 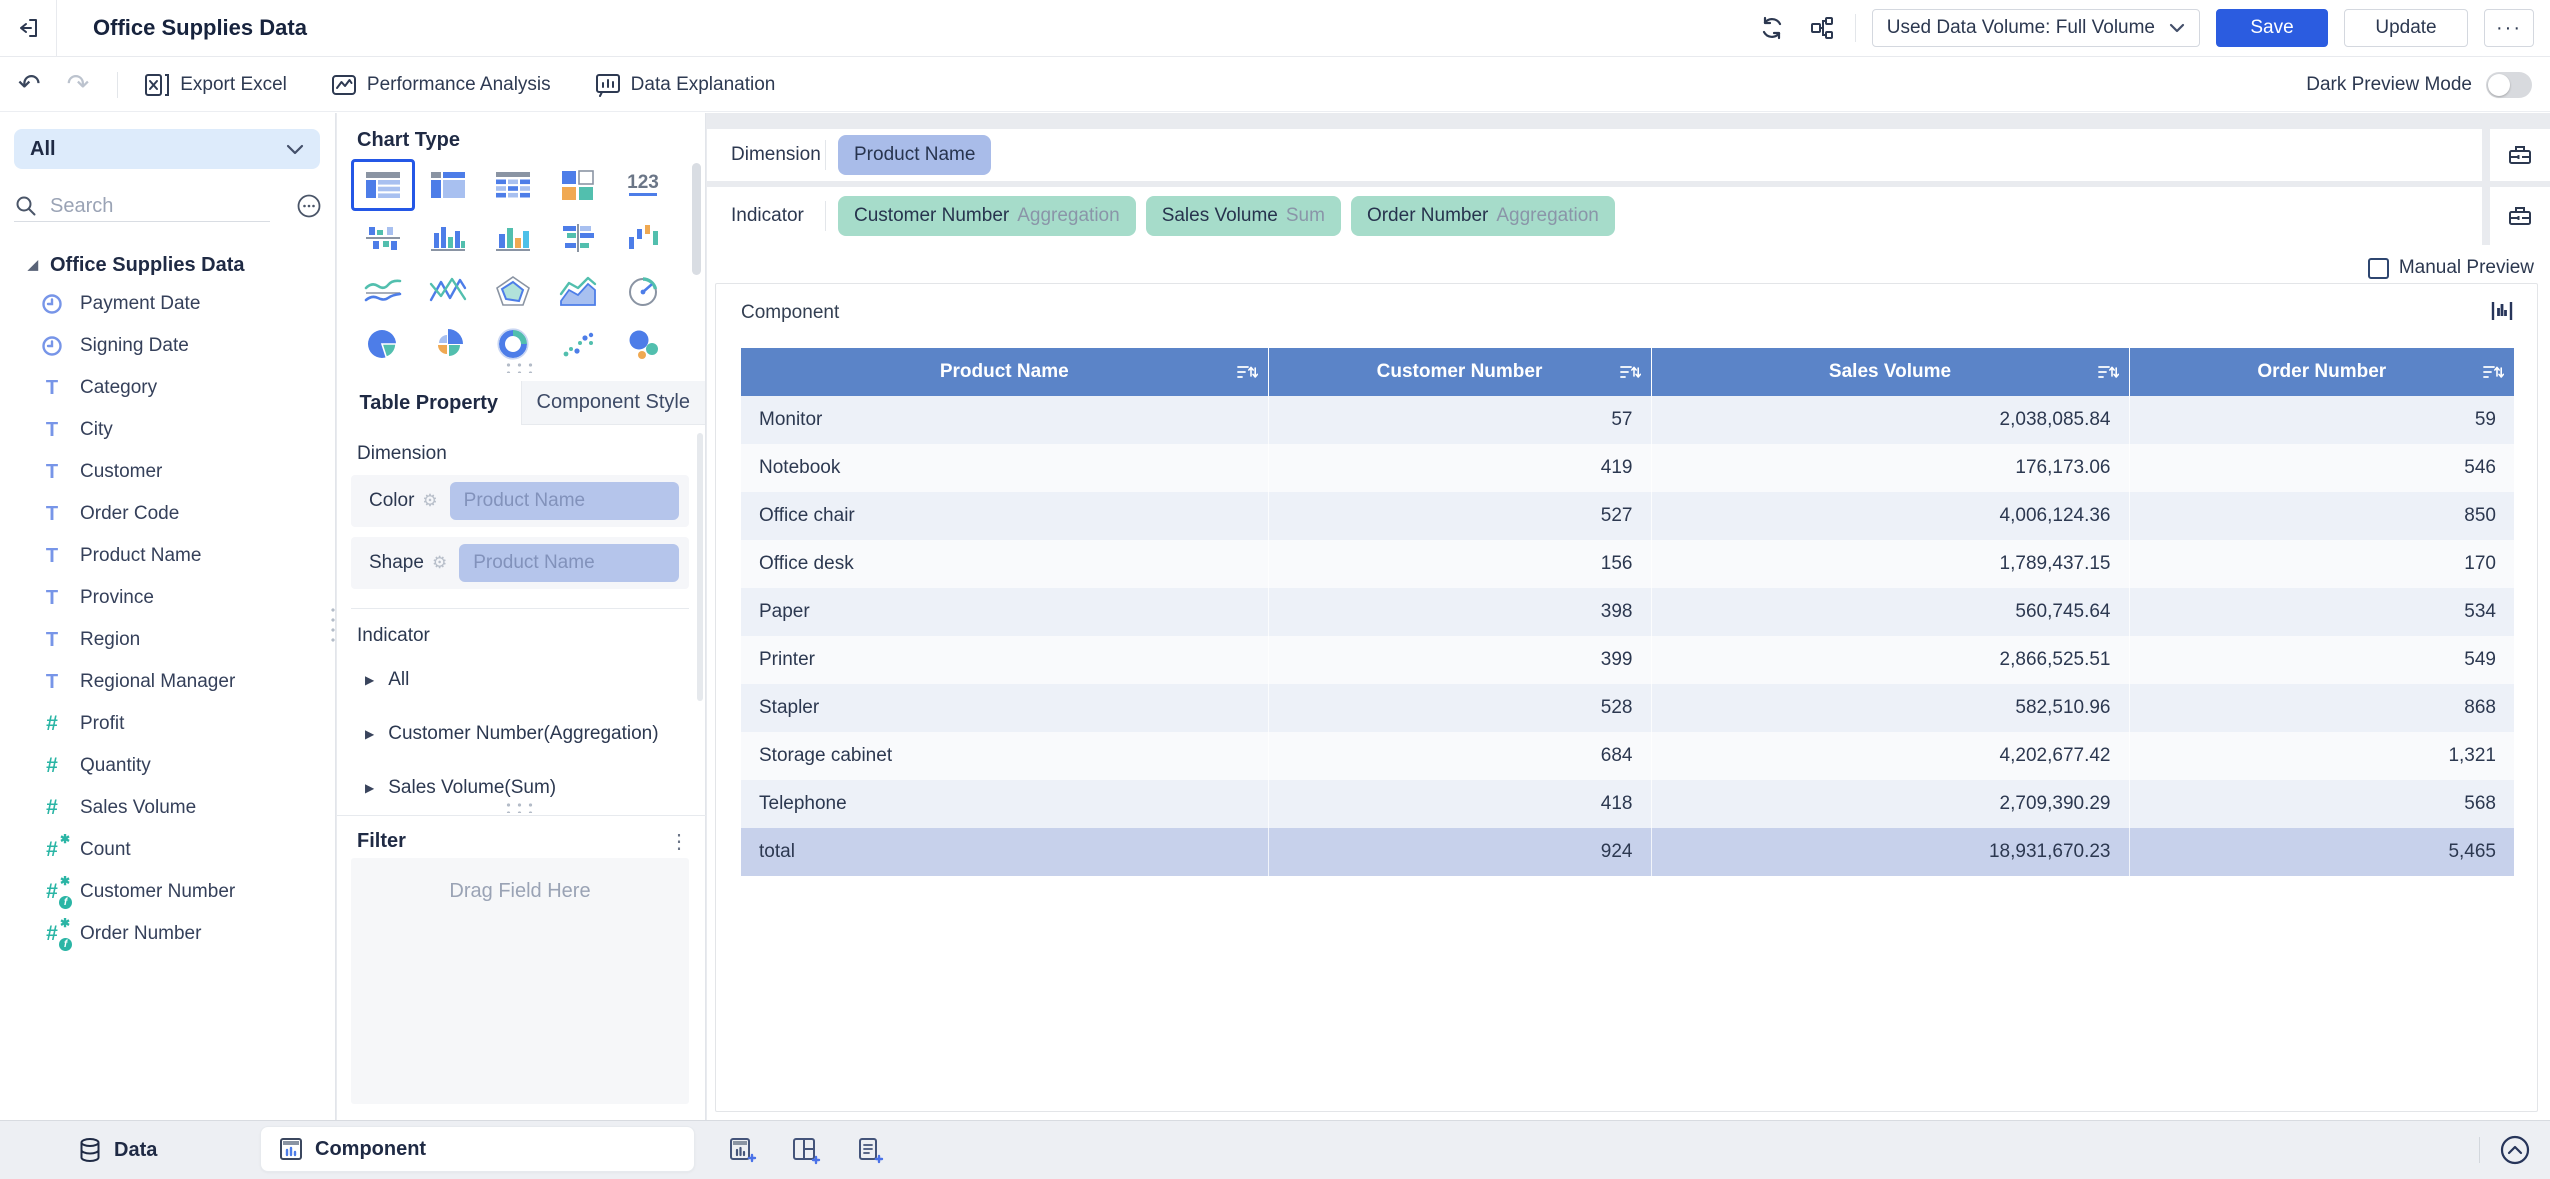 What do you see at coordinates (167, 808) in the screenshot?
I see `field-item-sales-volume: # Sales Volume` at bounding box center [167, 808].